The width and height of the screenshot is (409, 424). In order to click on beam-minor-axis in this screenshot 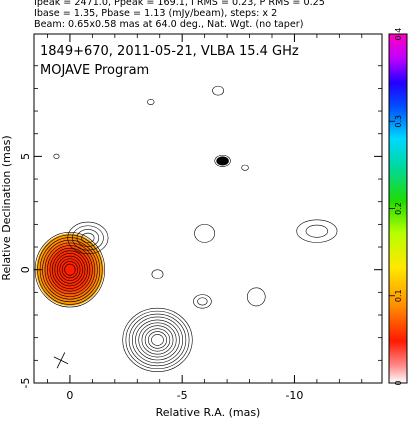, I will do `click(61, 360)`.